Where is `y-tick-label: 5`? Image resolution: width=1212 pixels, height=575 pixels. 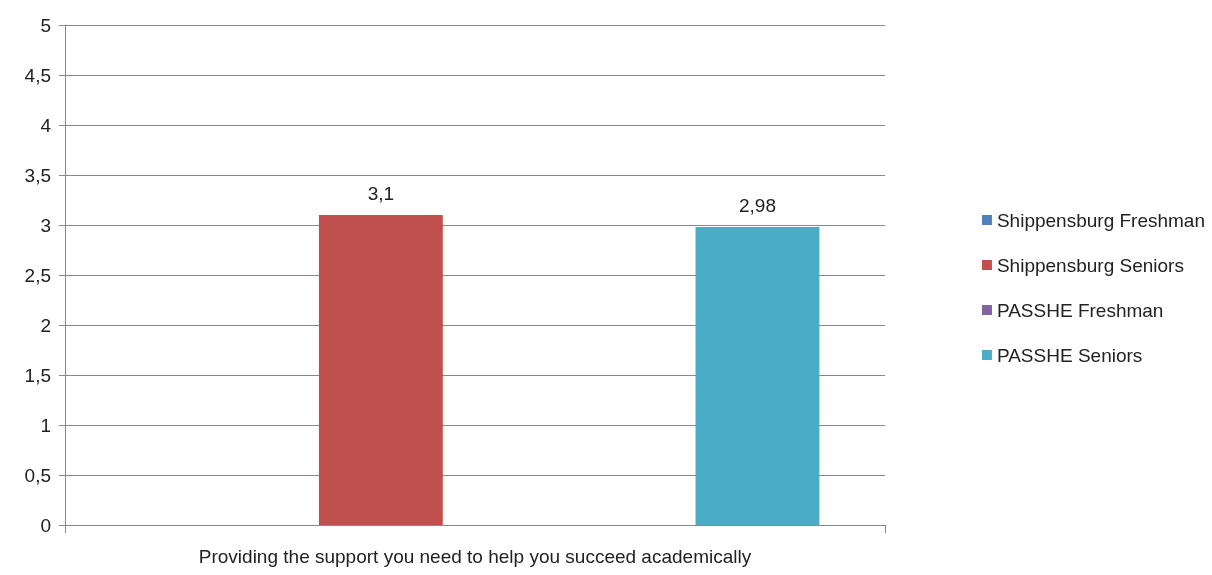
y-tick-label: 5 is located at coordinates (45, 25).